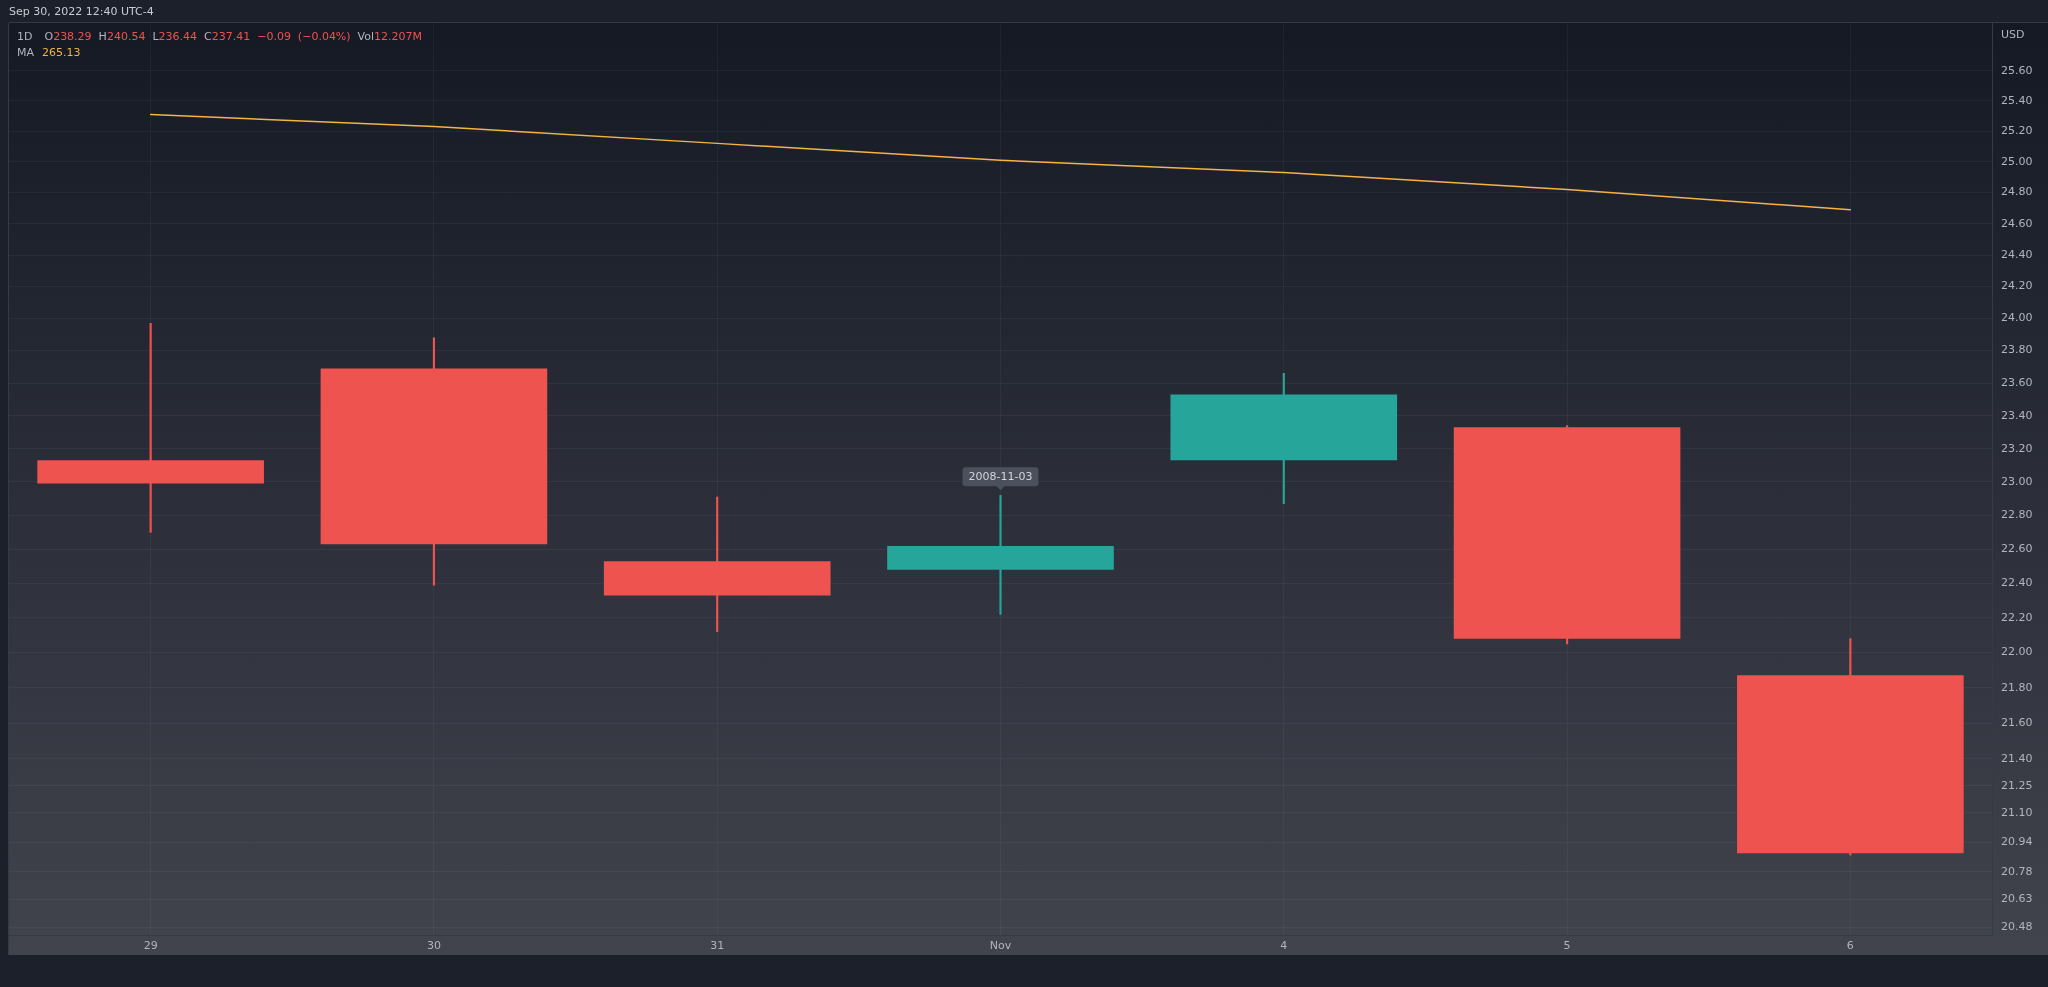  What do you see at coordinates (1850, 946) in the screenshot?
I see `x-tick-label: 6` at bounding box center [1850, 946].